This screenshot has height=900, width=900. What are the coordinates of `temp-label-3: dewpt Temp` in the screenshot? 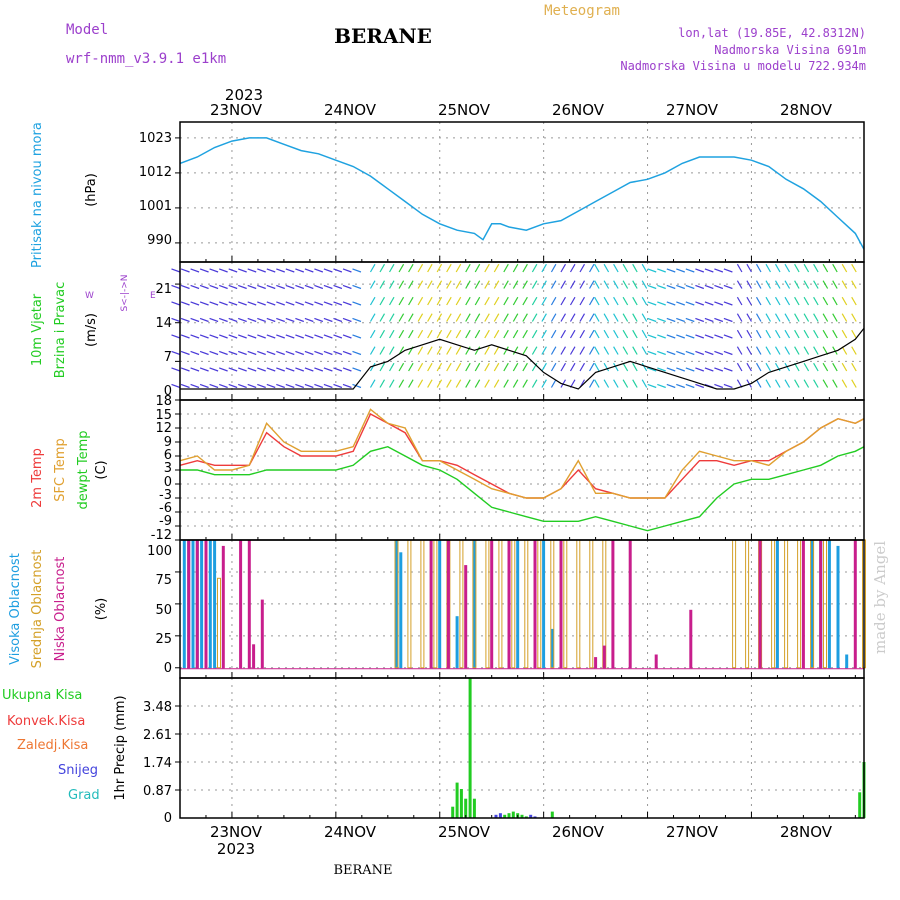 It's located at (83, 469).